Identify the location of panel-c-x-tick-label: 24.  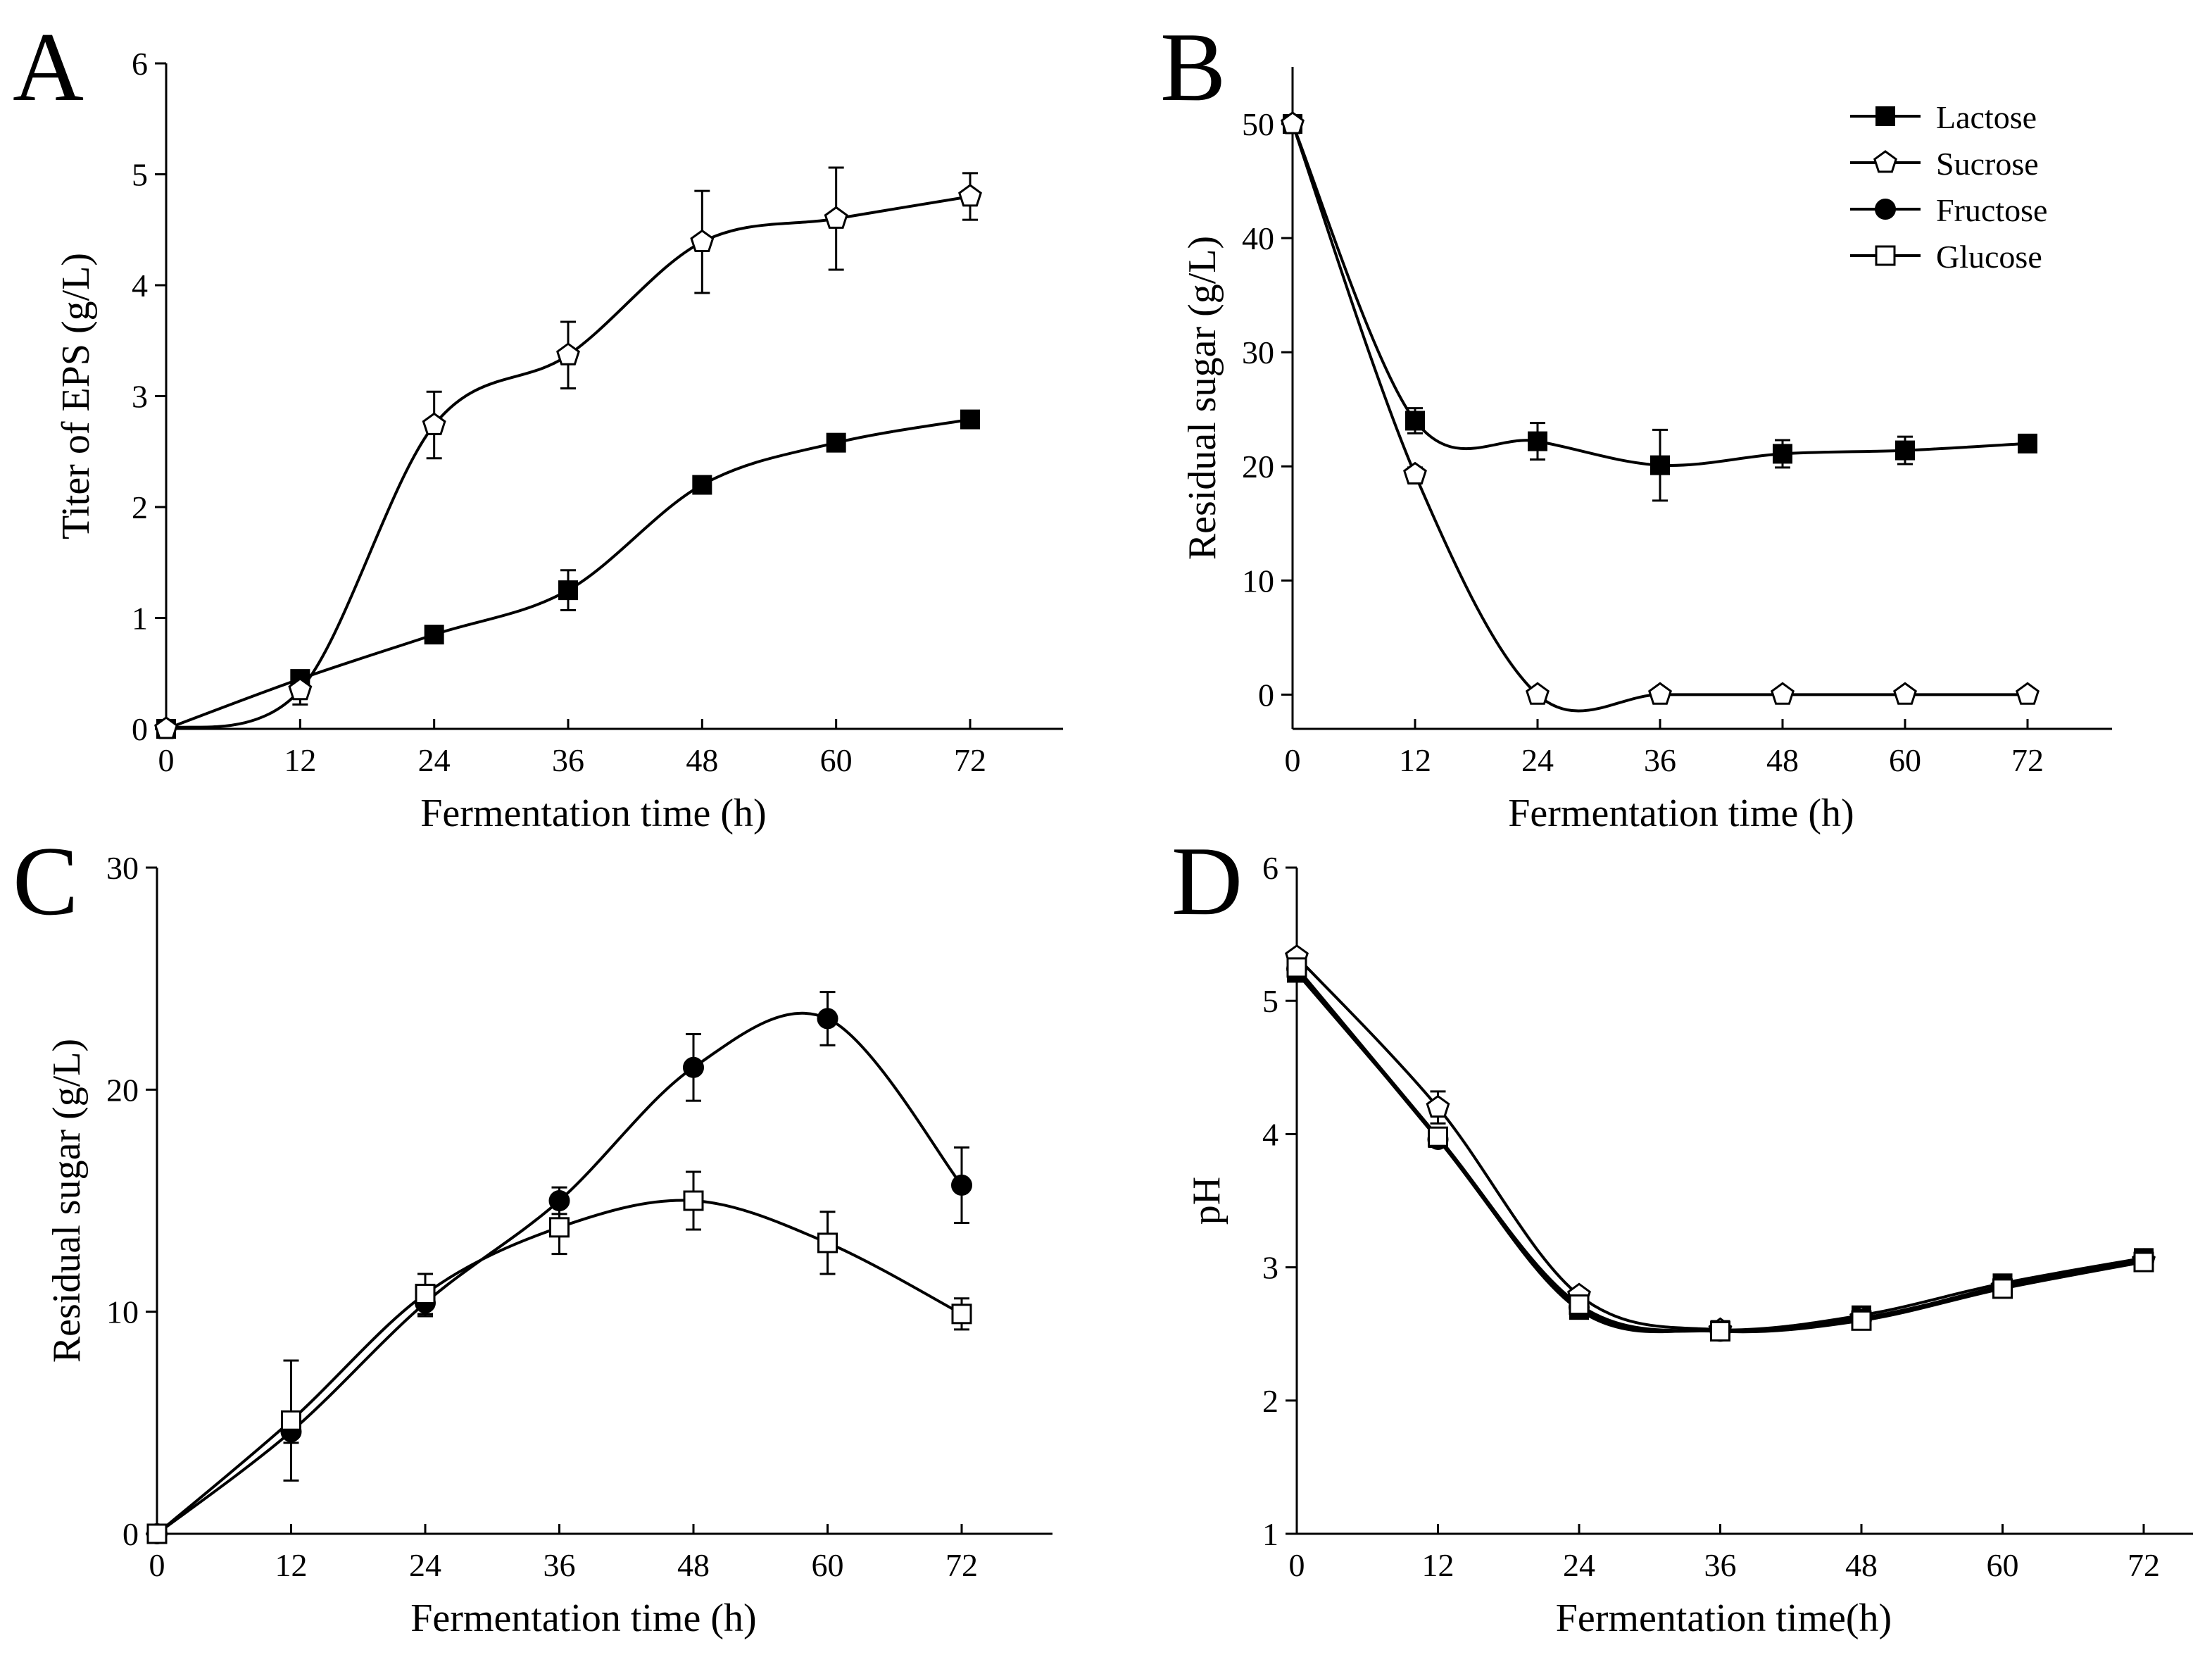
(425, 1565).